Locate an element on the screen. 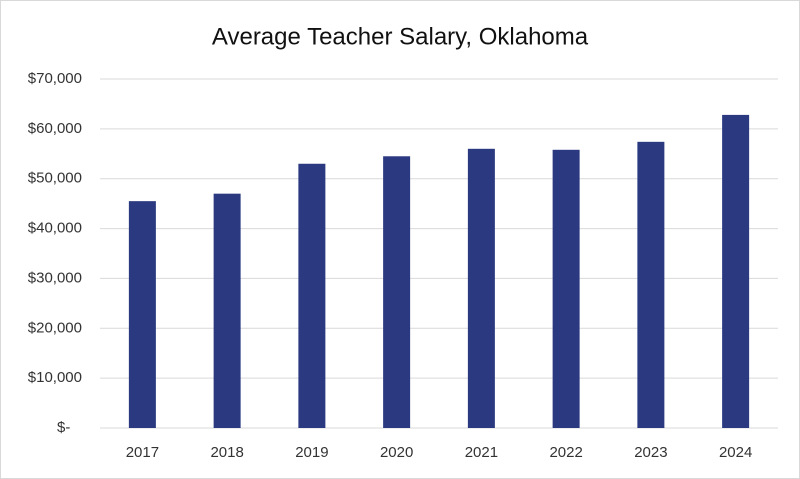  y-tick-label: $20,000 is located at coordinates (55, 327).